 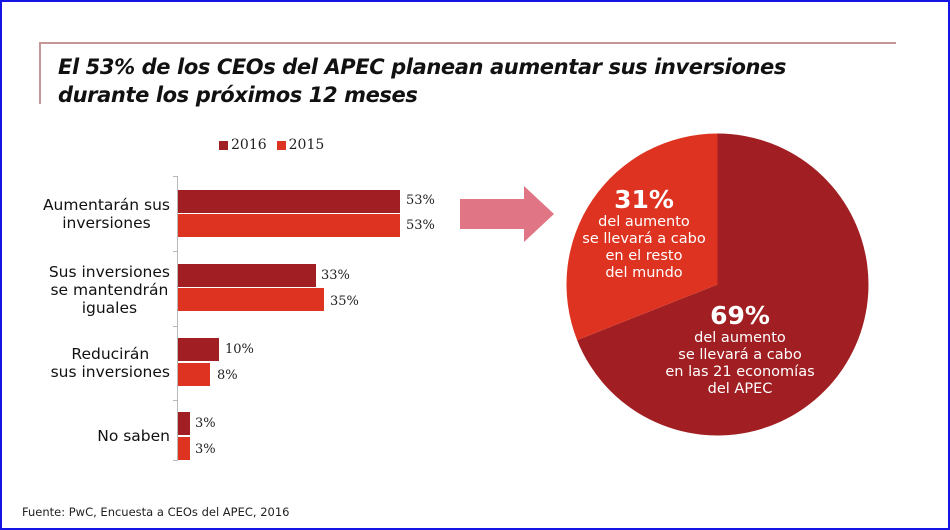 I want to click on bar-reduciran-2015, so click(x=194, y=374).